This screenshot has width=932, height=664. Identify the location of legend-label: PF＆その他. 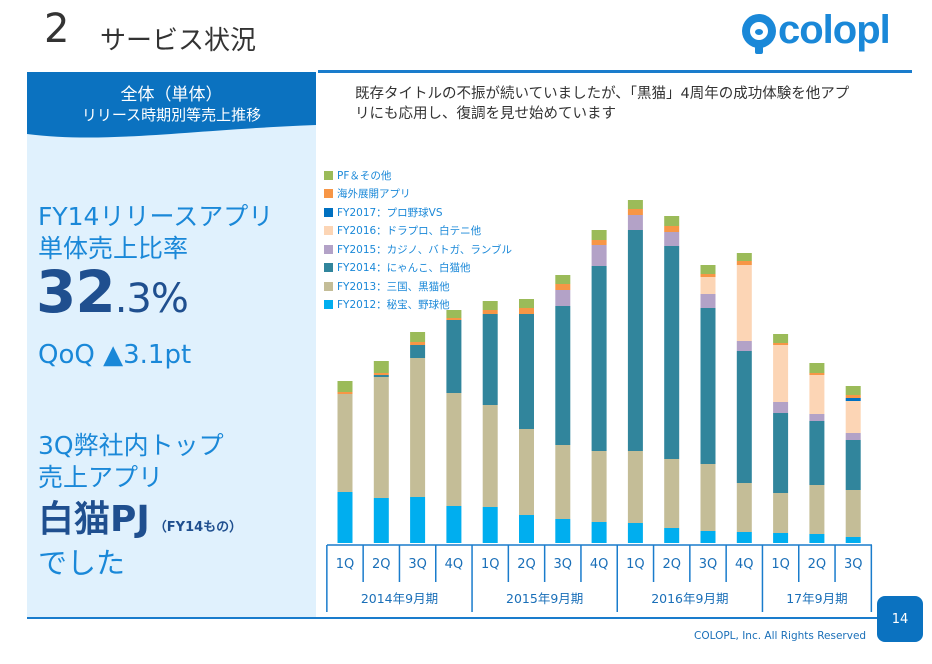
(364, 175).